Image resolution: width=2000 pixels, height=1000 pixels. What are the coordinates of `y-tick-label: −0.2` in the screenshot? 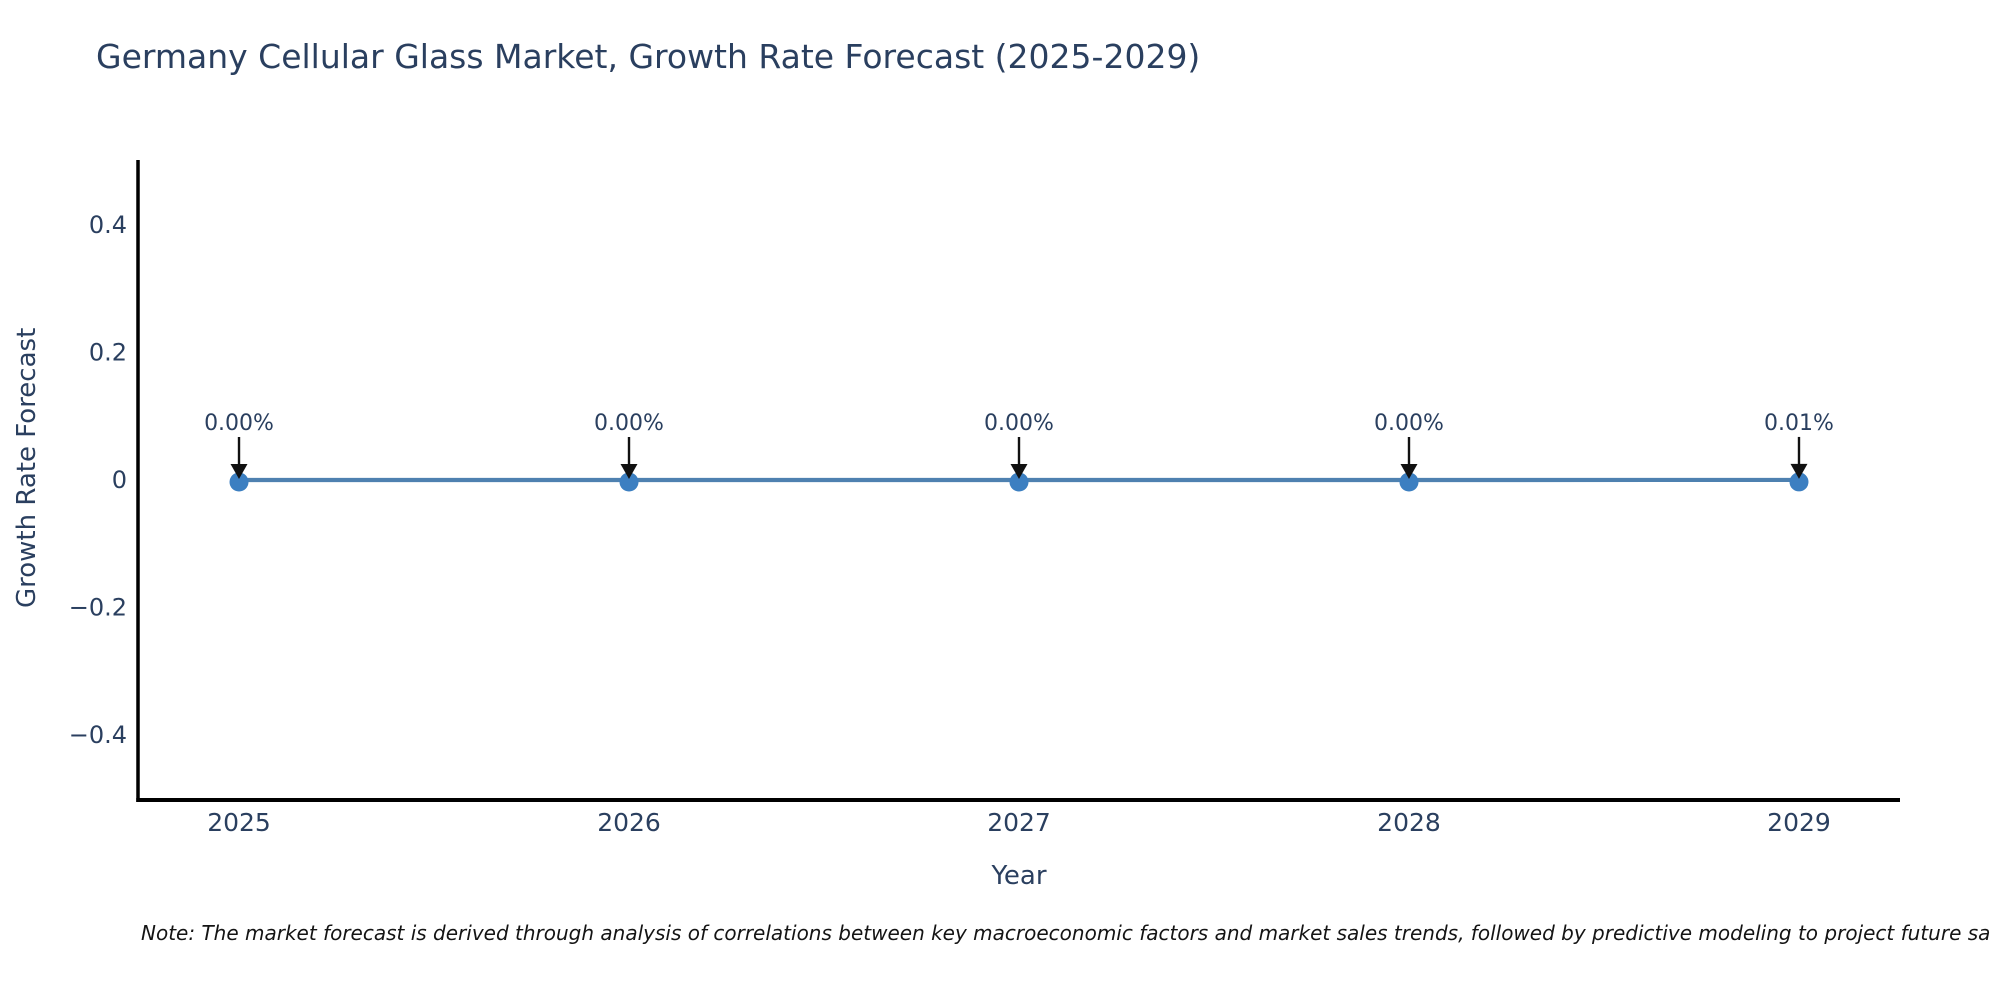 It's located at (98, 608).